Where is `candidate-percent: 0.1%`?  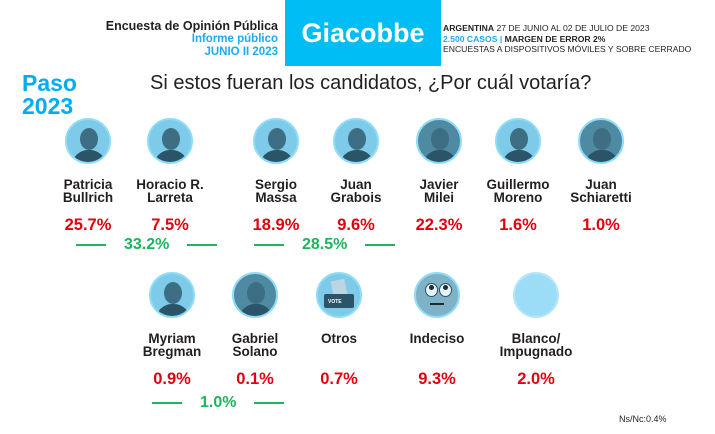
candidate-percent: 0.1% is located at coordinates (255, 379).